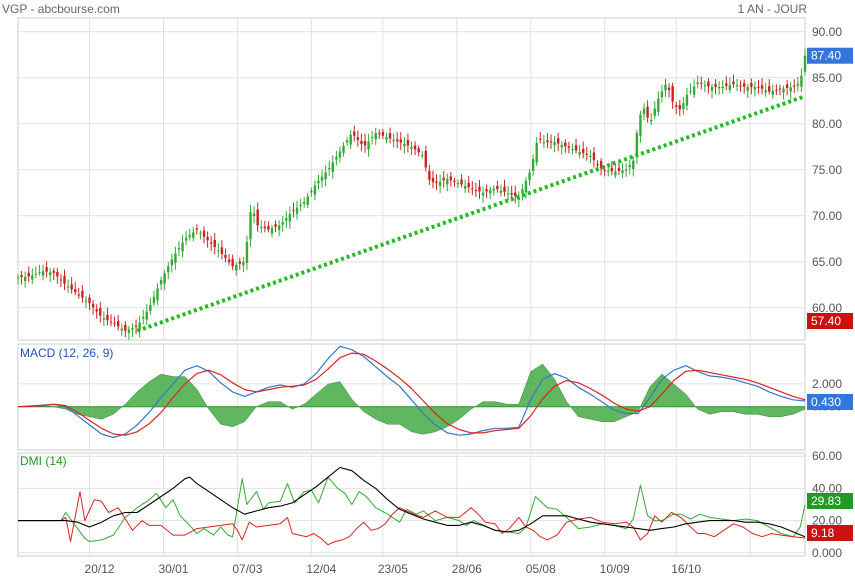  Describe the element at coordinates (541, 569) in the screenshot. I see `x-tick-label: 05/08` at that location.